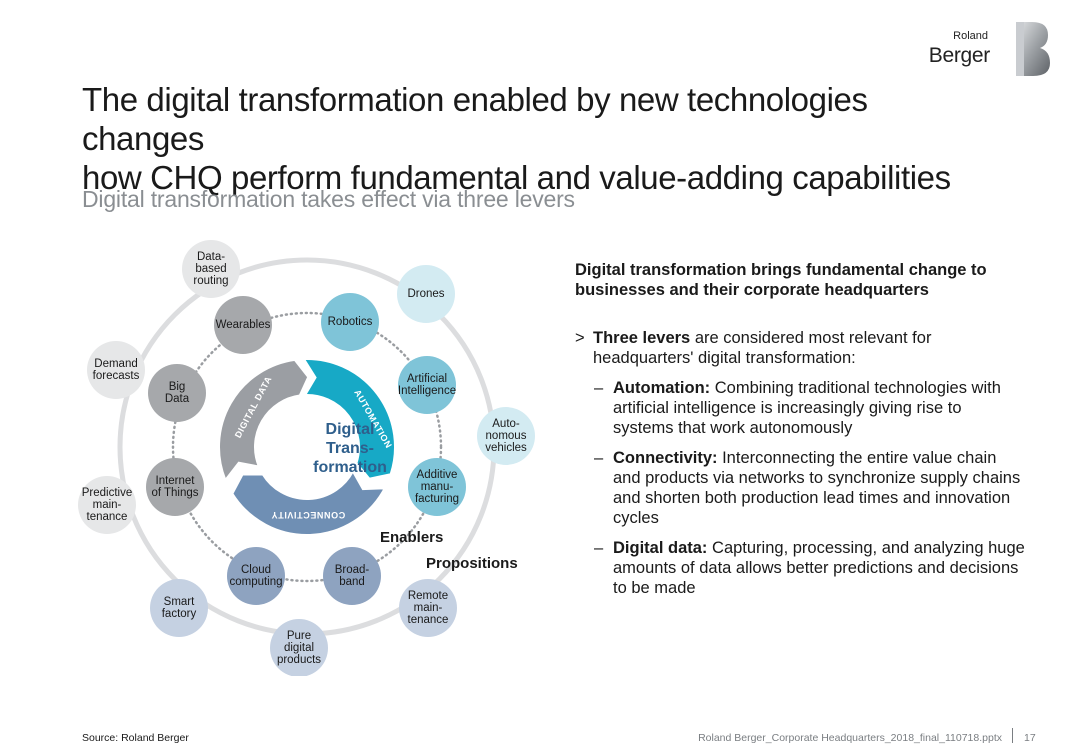  What do you see at coordinates (642, 338) in the screenshot?
I see `bullet-bold: Three levers` at bounding box center [642, 338].